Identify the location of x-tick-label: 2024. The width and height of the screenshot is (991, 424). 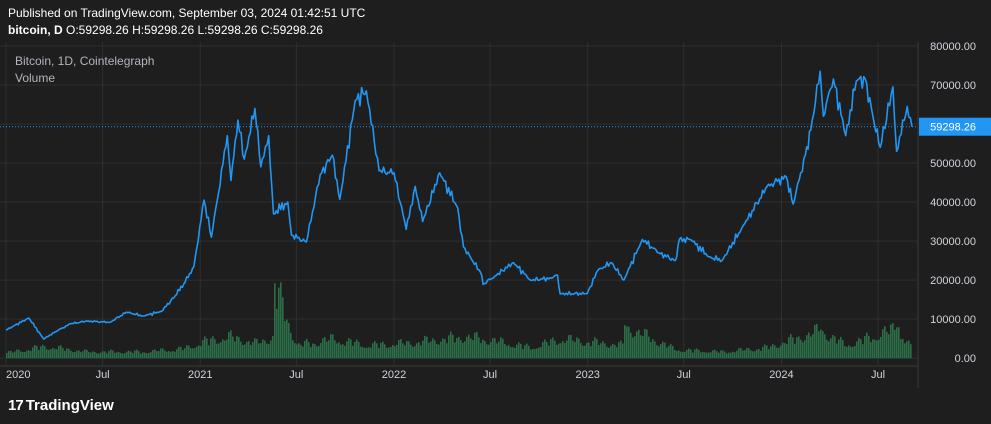
(781, 375).